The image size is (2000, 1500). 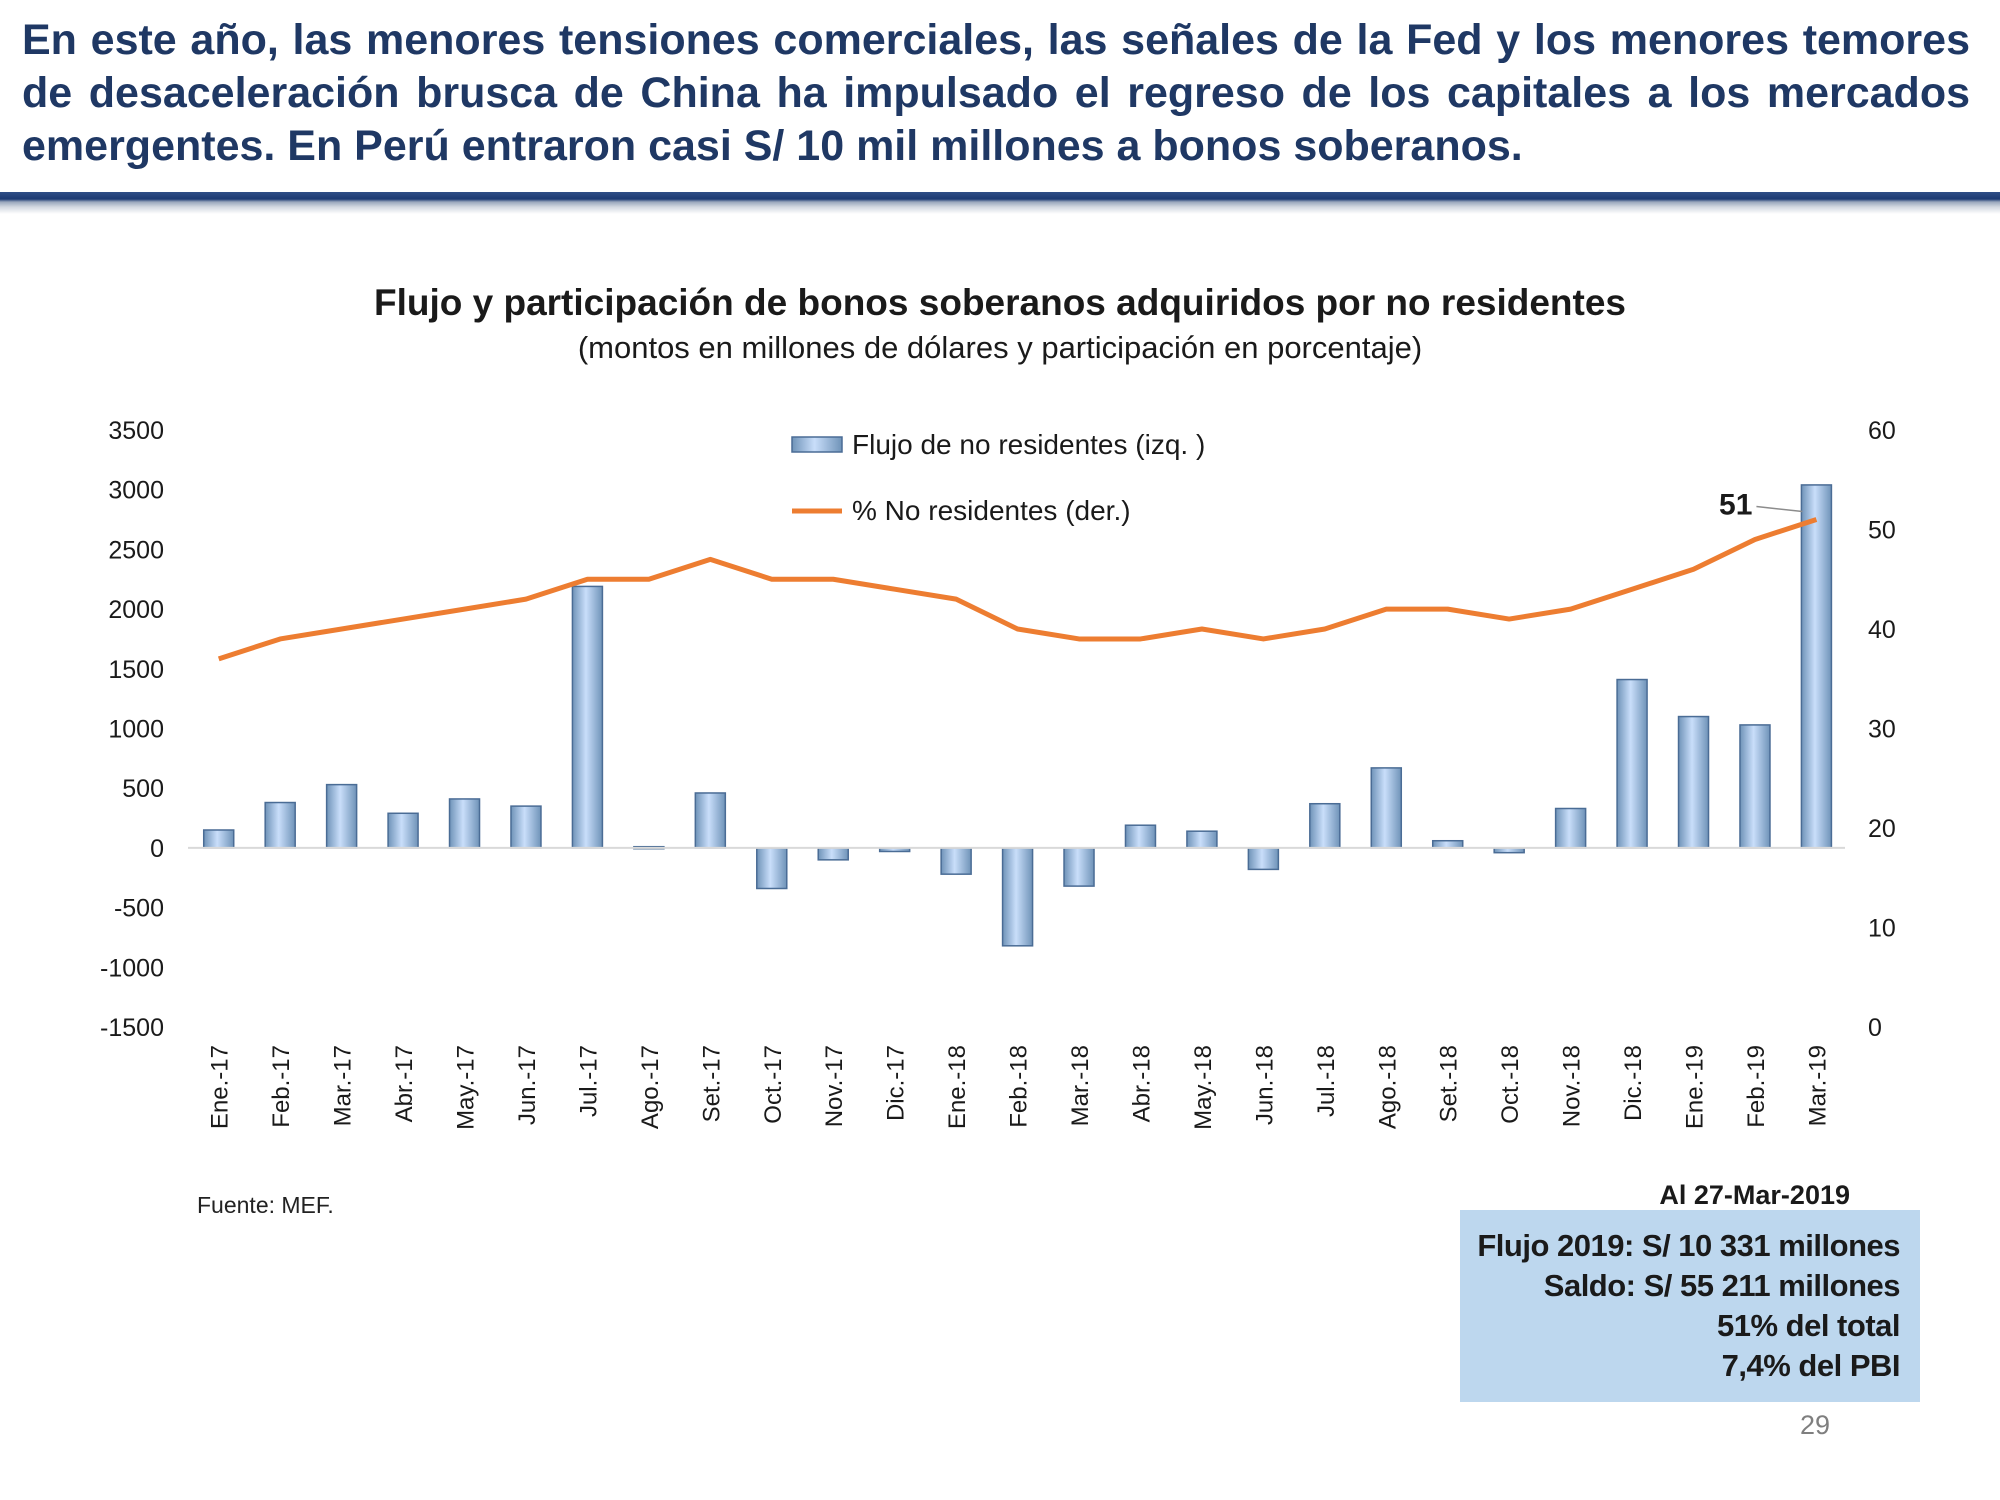 I want to click on y-left-tick-label: 1000, so click(x=136, y=730).